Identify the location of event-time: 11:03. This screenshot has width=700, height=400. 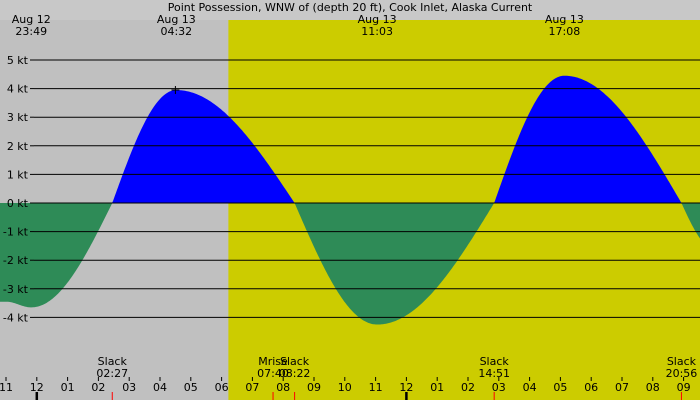
(377, 31).